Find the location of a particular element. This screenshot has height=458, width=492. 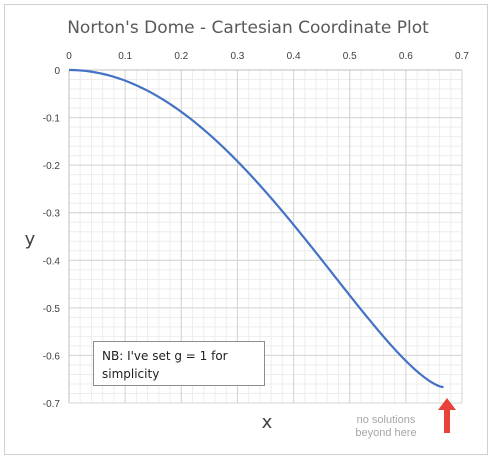

x-tick-label: 0.4 is located at coordinates (294, 56).